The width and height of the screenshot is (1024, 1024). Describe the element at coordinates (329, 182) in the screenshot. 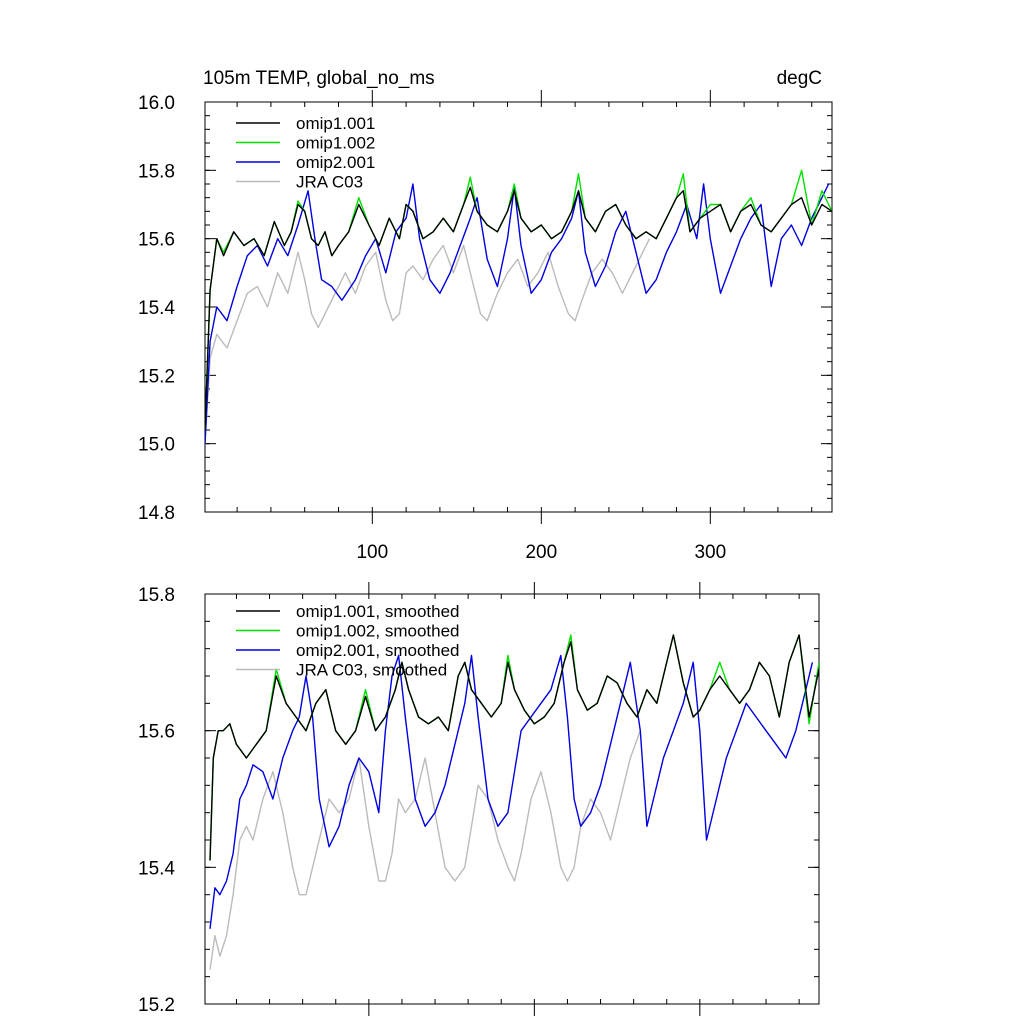

I see `legend-label: JRA C03` at that location.